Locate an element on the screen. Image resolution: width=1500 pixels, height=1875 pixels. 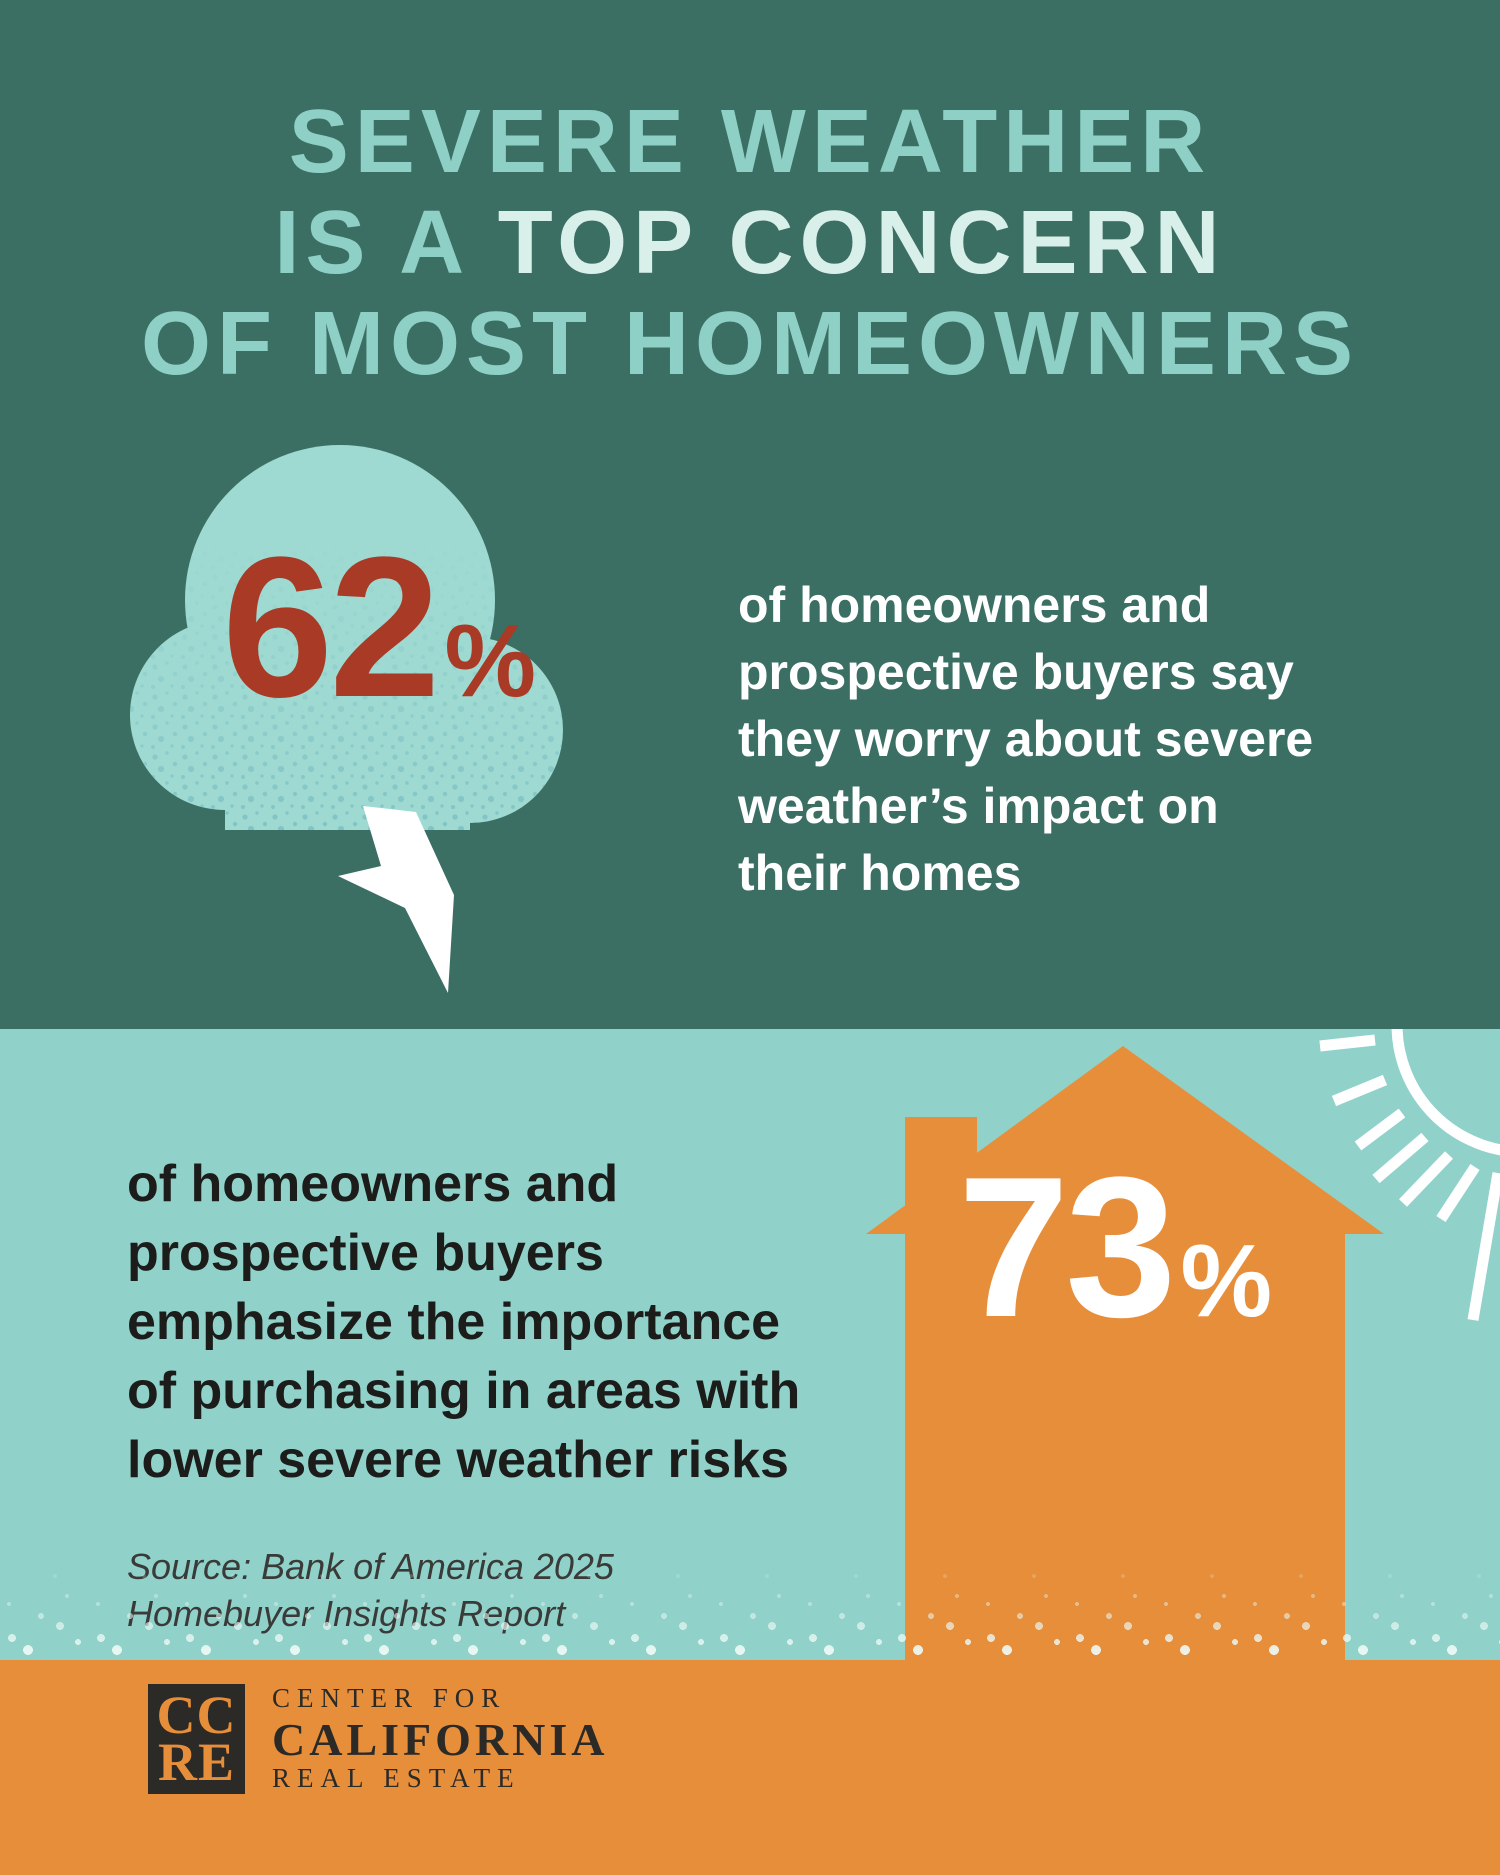
grunge-texture-band is located at coordinates (750, 1606).